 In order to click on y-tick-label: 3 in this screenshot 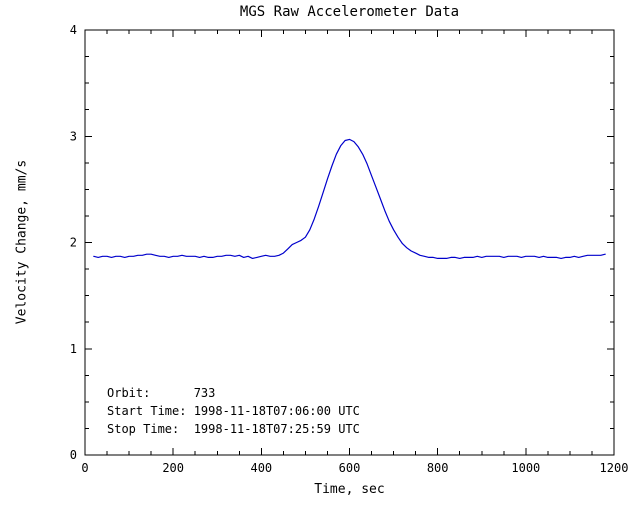, I will do `click(73, 136)`.